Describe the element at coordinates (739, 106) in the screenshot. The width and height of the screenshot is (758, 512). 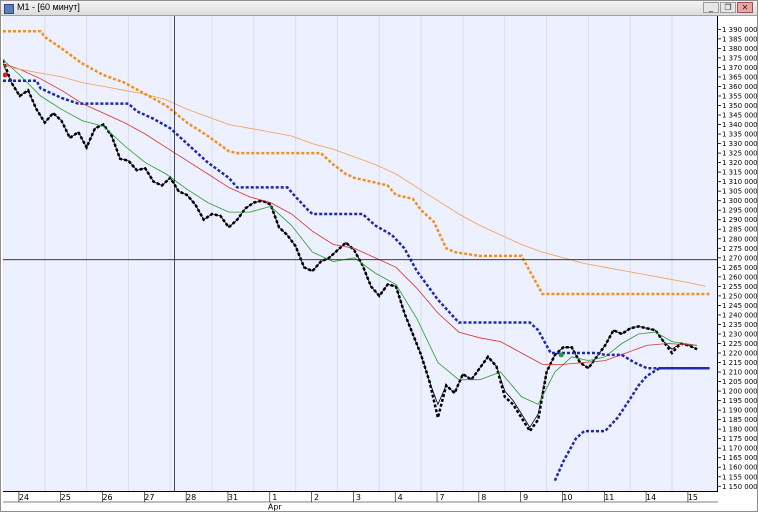
I see `y-tick-label: 1 350 000` at that location.